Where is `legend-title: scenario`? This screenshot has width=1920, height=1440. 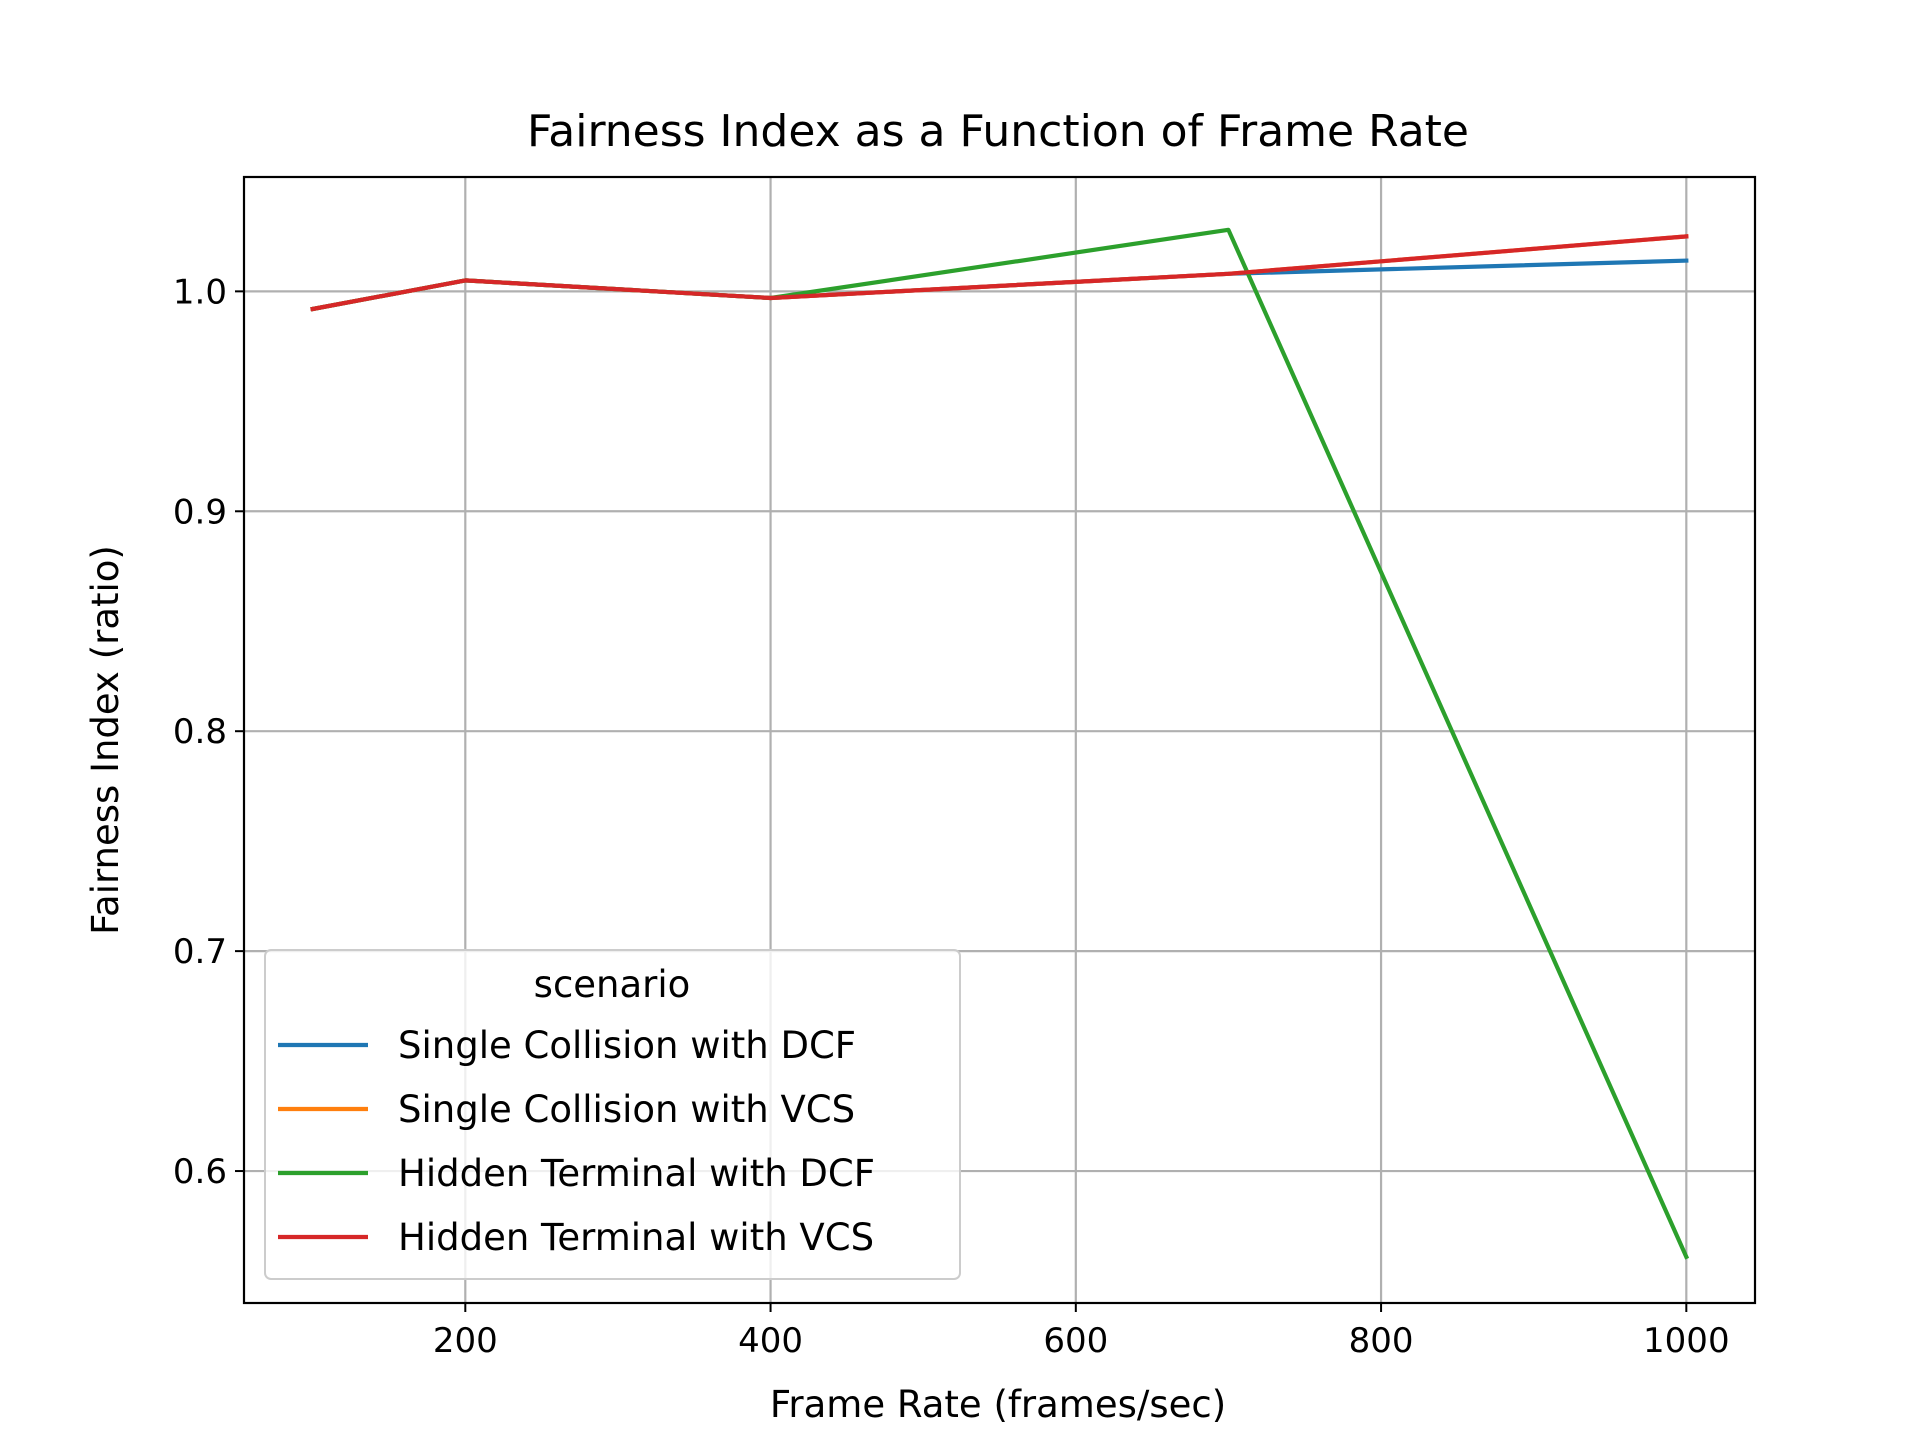 legend-title: scenario is located at coordinates (612, 984).